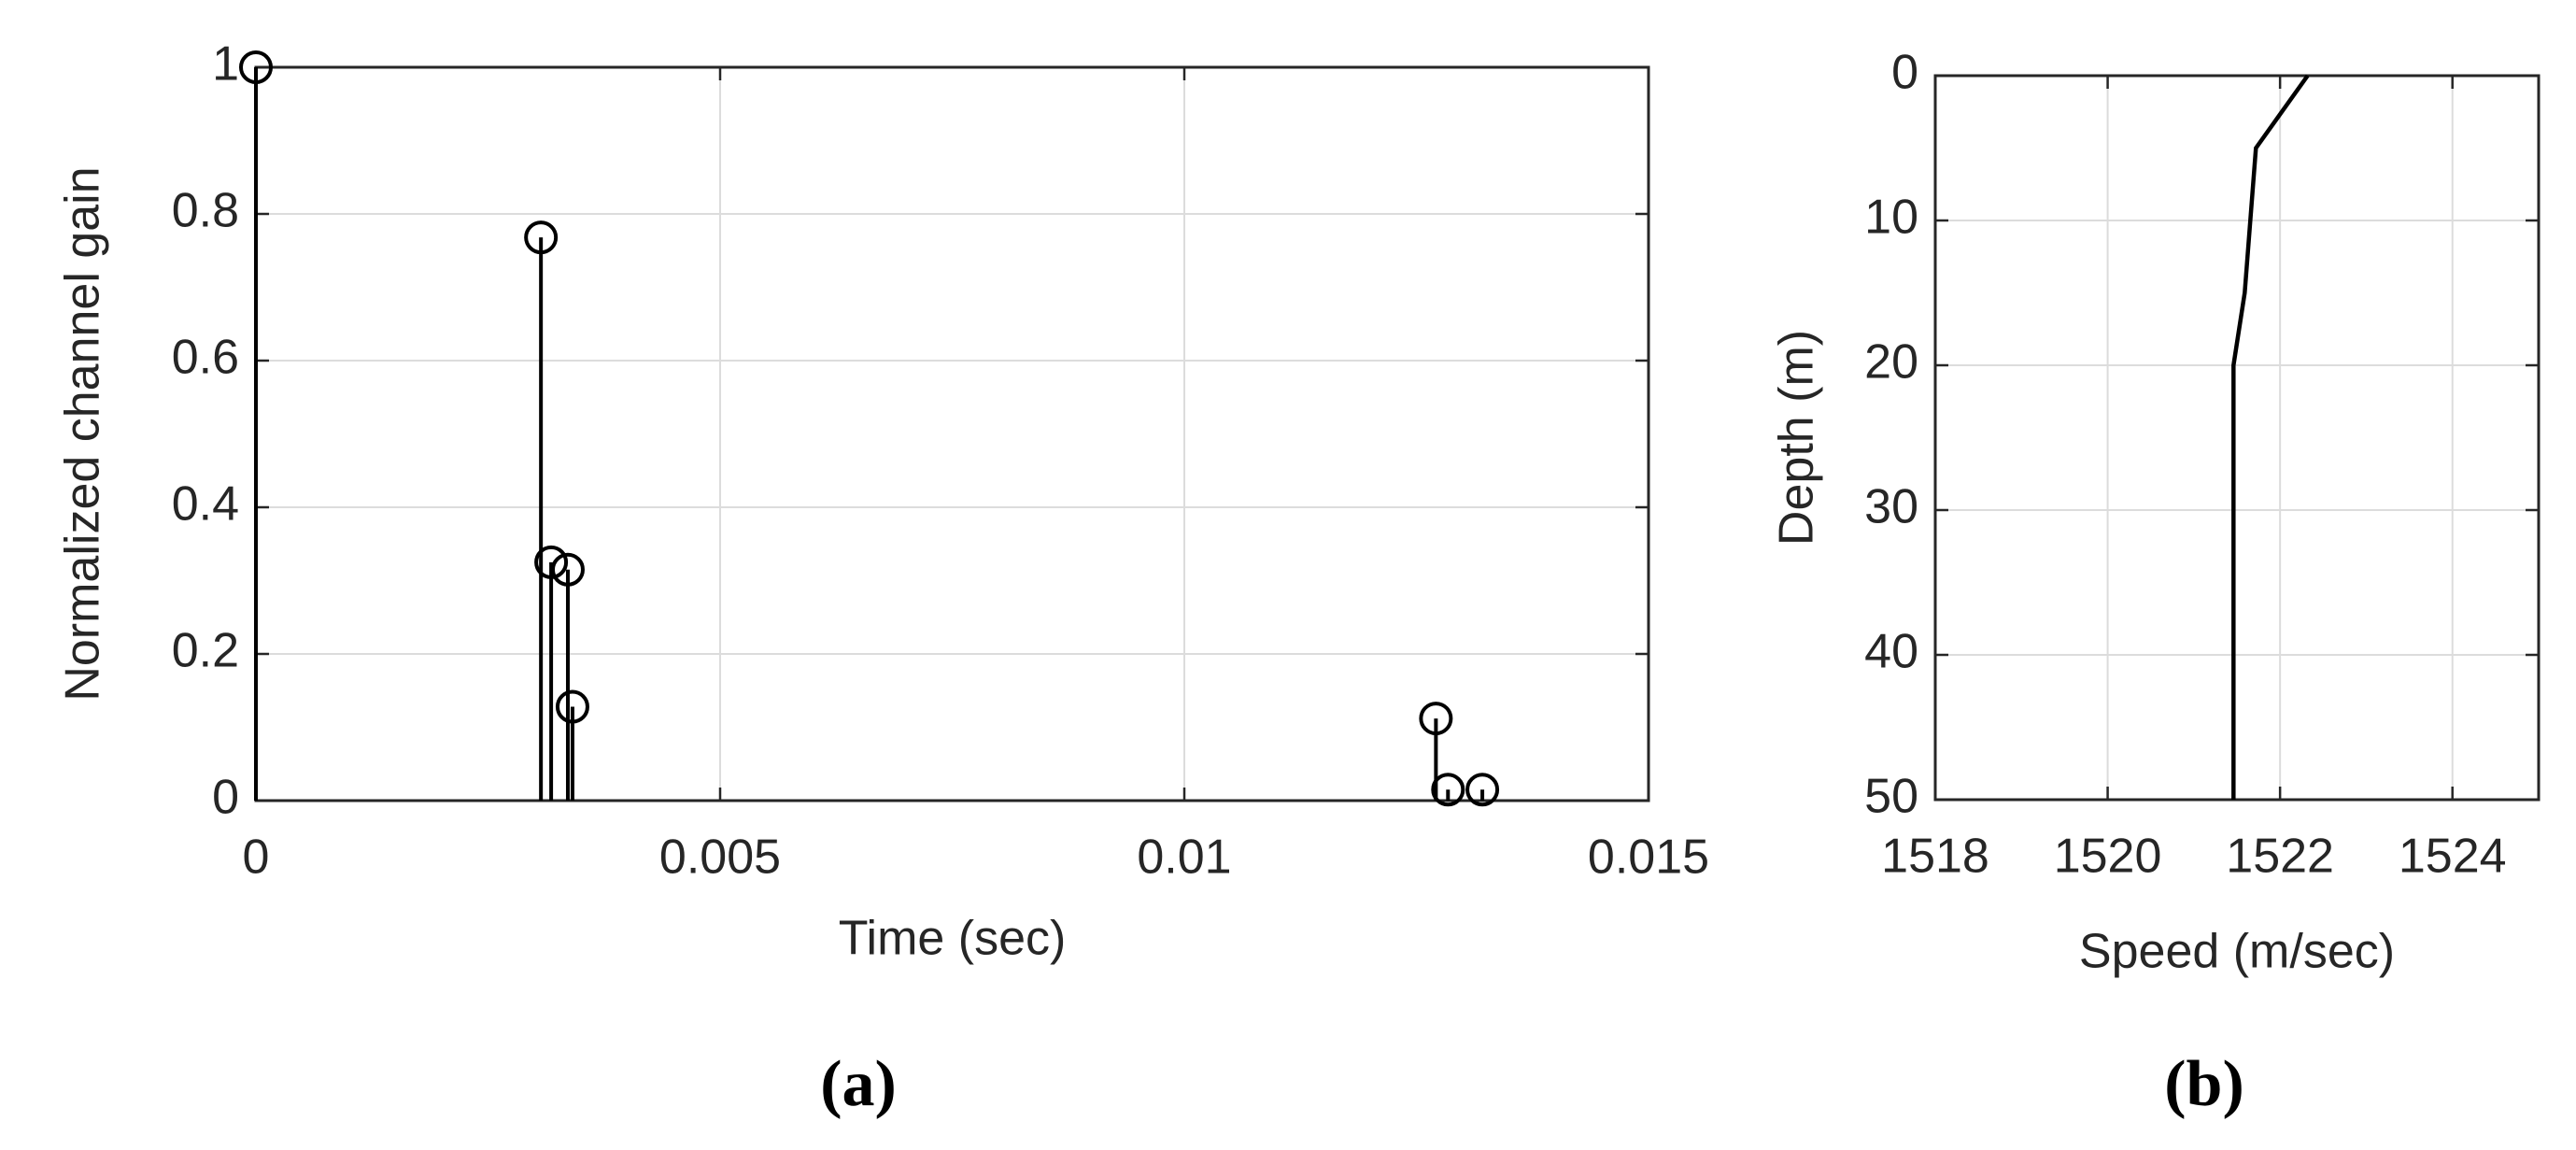  Describe the element at coordinates (205, 211) in the screenshot. I see `y-tick-label: 0.8` at that location.